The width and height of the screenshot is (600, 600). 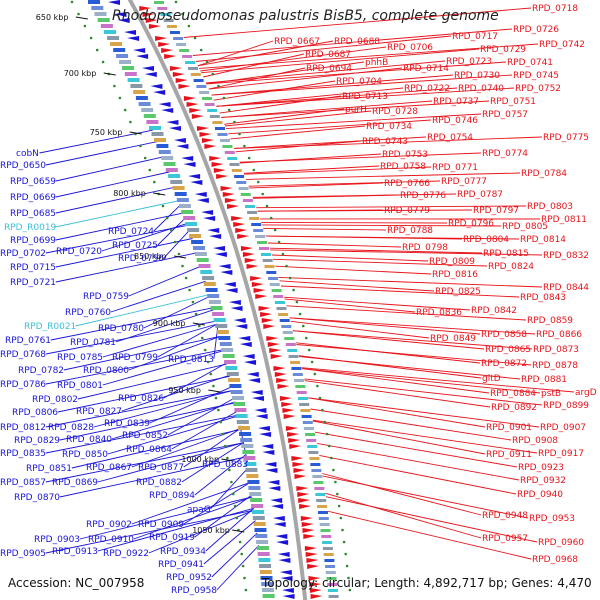 I want to click on gene-label-left: RPD_0725, so click(x=135, y=246).